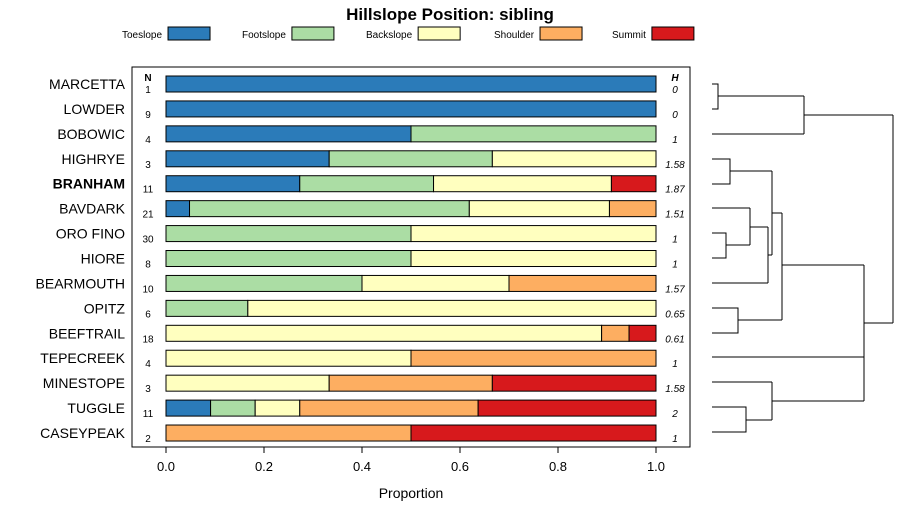 The image size is (900, 520). Describe the element at coordinates (675, 190) in the screenshot. I see `row-h: 1.87` at that location.